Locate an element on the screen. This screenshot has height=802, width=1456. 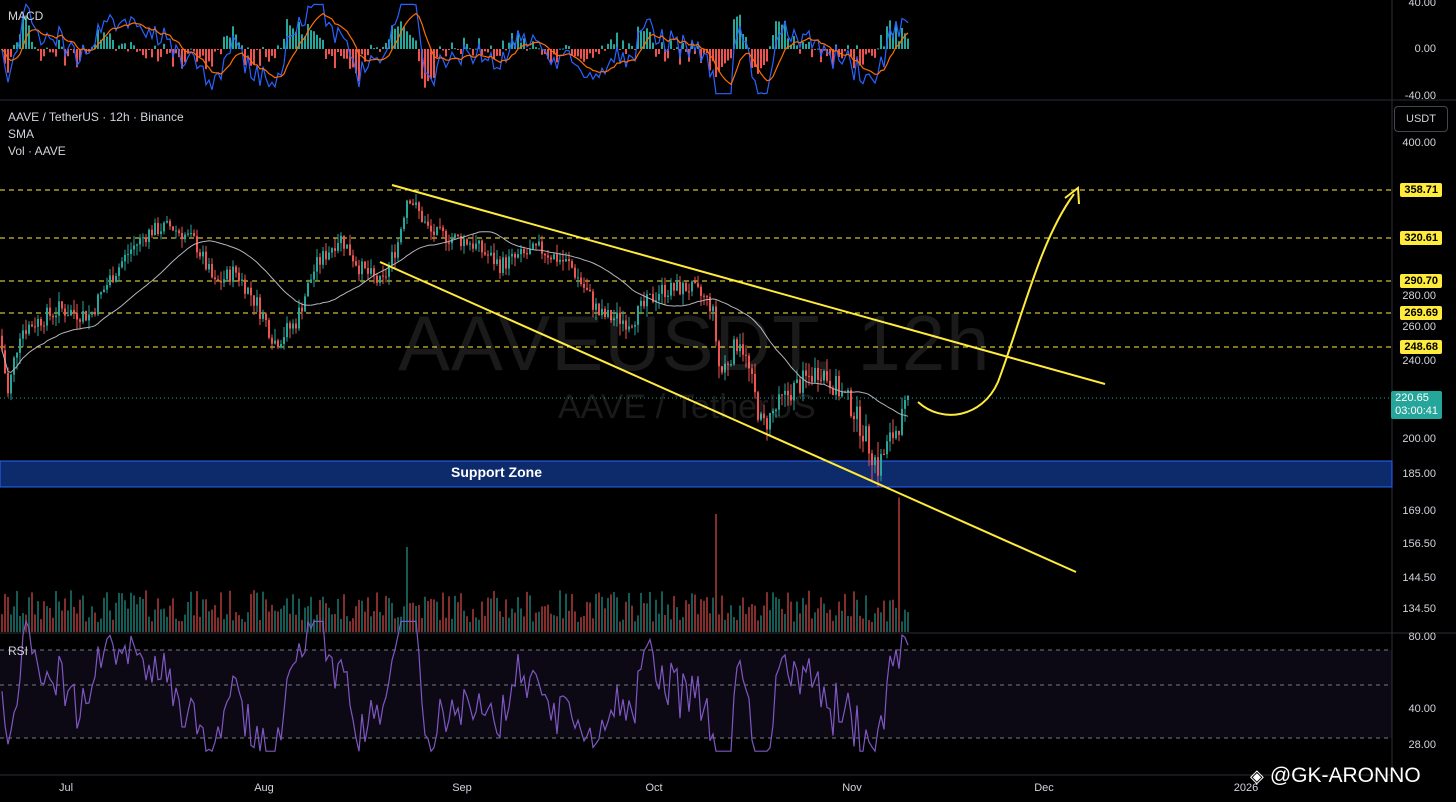
sma-legend: SMA is located at coordinates (21, 134).